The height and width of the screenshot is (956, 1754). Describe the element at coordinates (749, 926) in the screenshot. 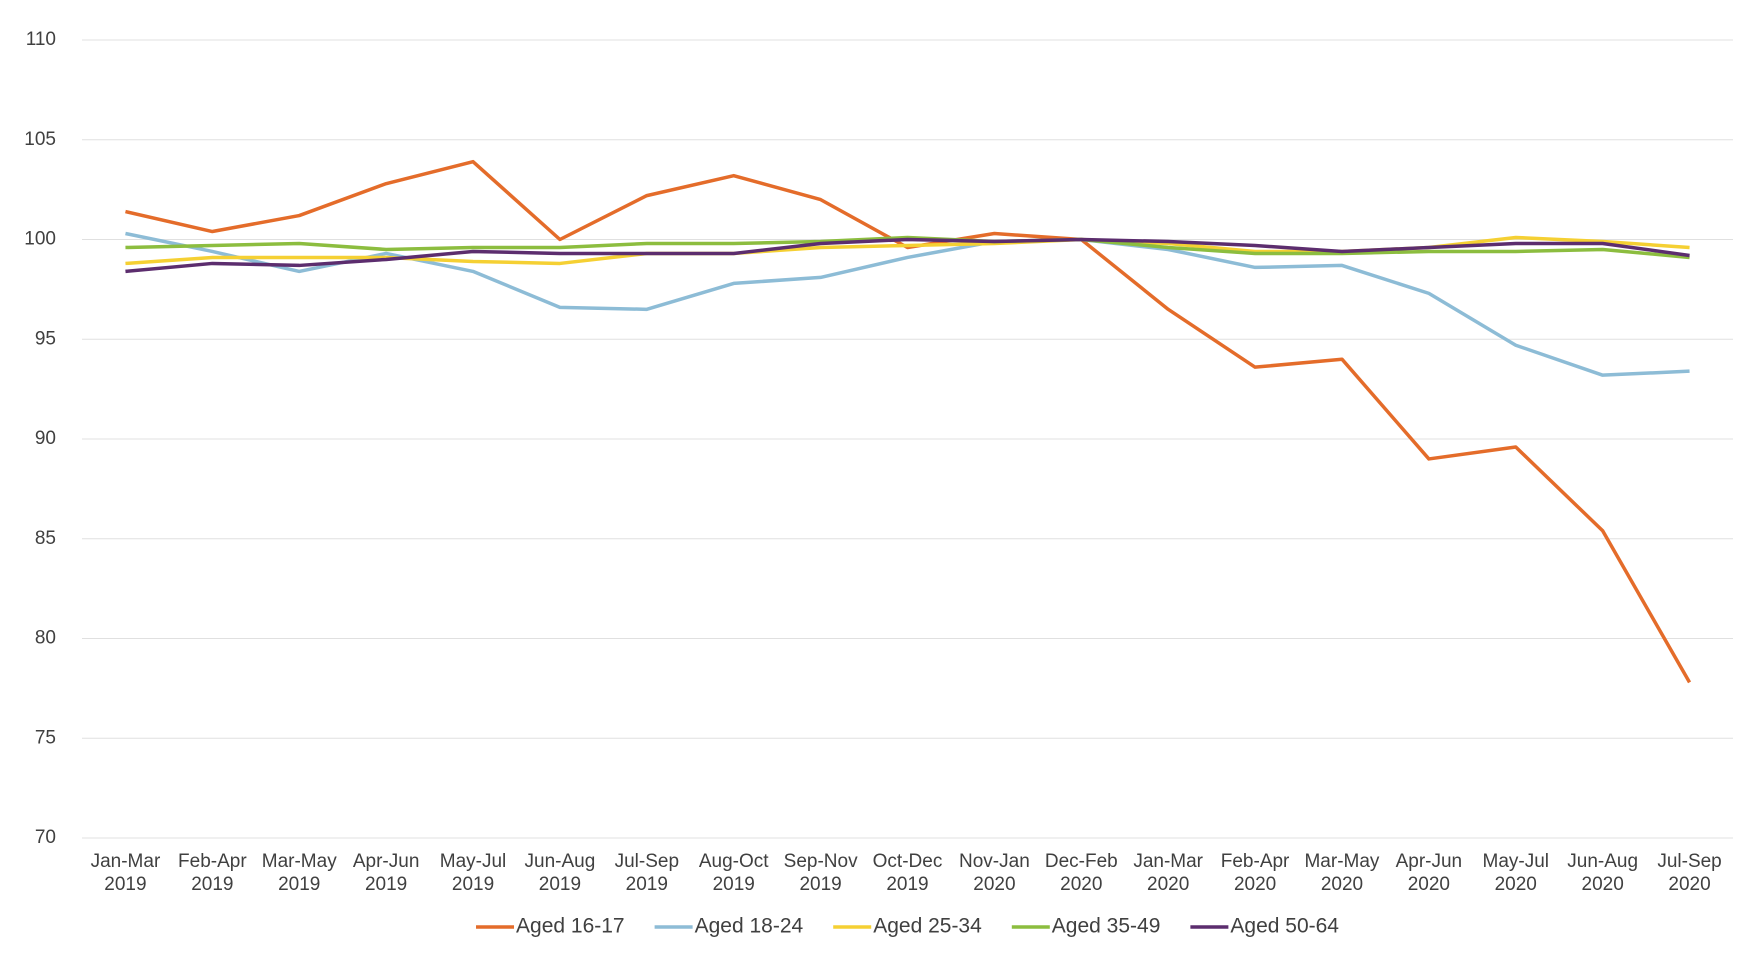

I see `legend-label: Aged 18-24` at that location.